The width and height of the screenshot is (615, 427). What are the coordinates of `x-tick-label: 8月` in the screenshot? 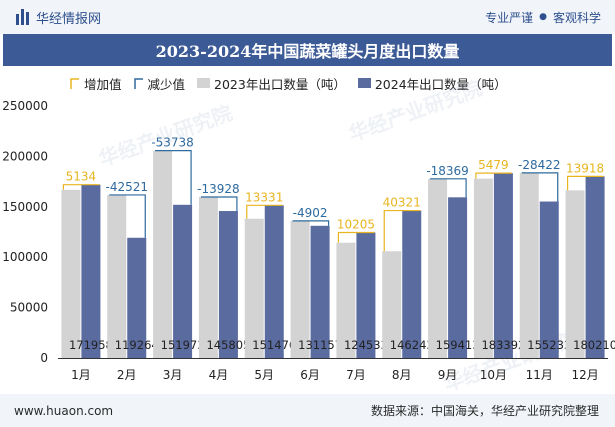 It's located at (402, 375).